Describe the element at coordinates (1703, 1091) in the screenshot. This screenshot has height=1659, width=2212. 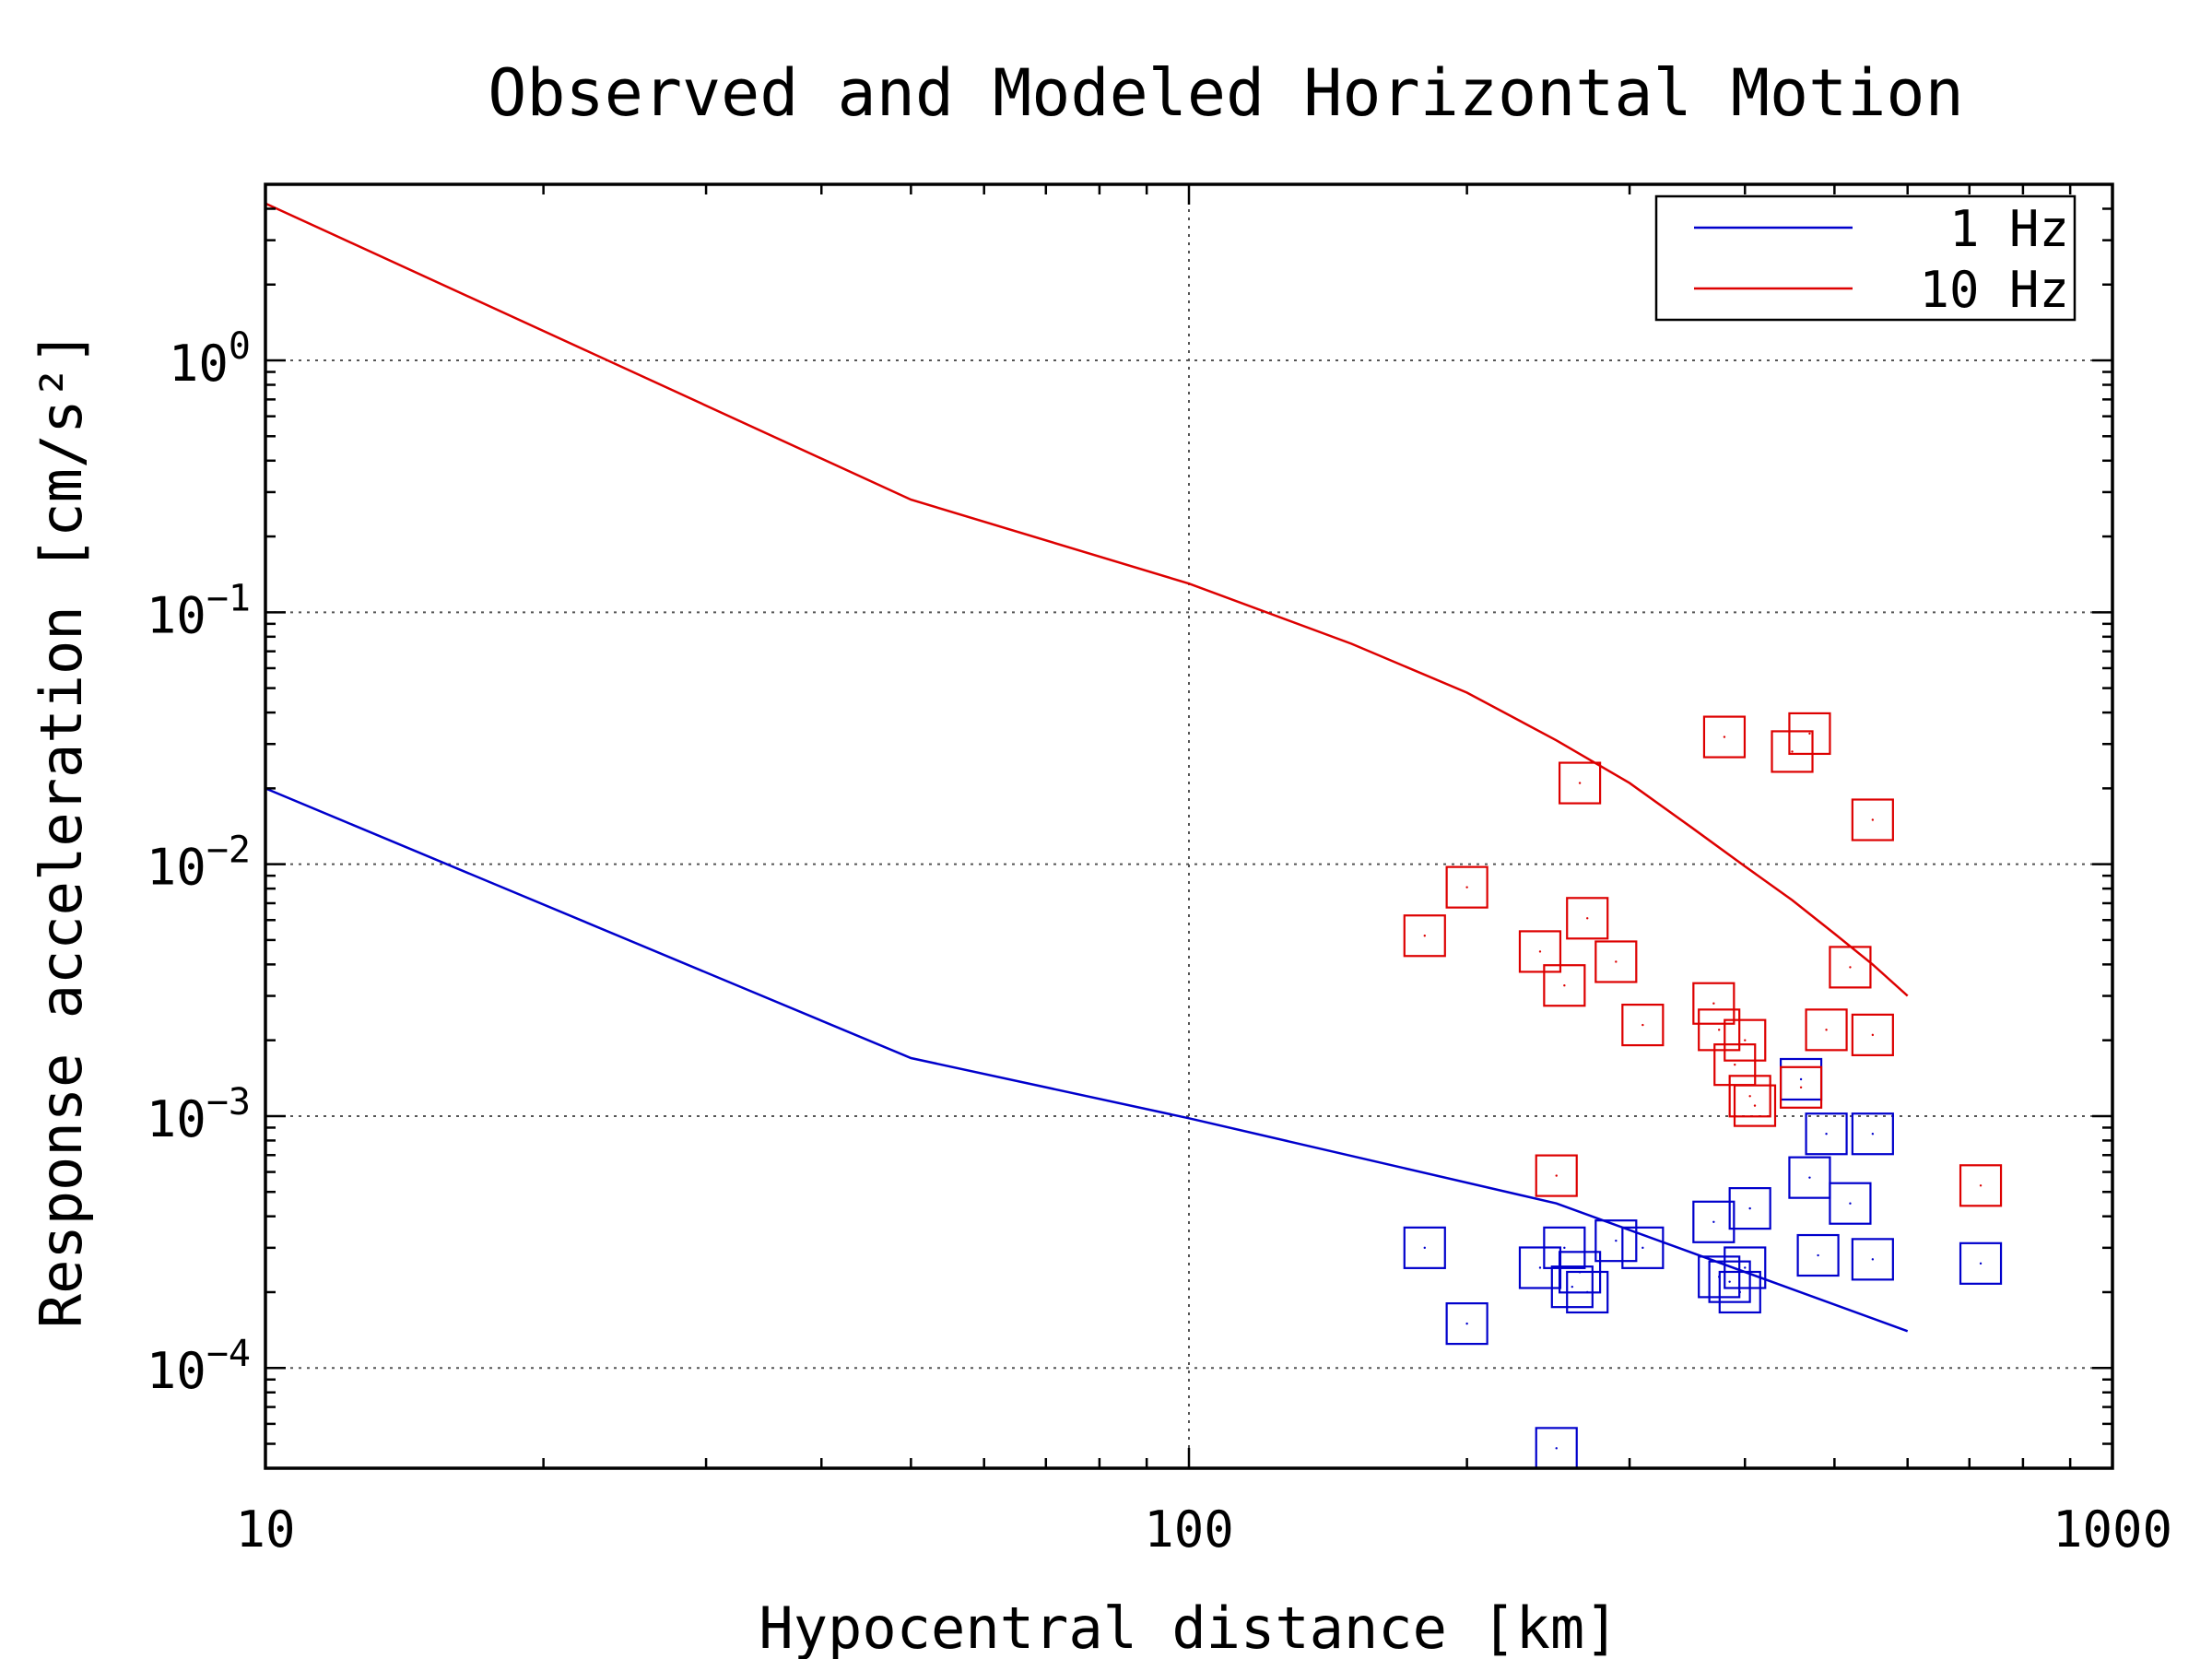
I see `marker-layer` at that location.